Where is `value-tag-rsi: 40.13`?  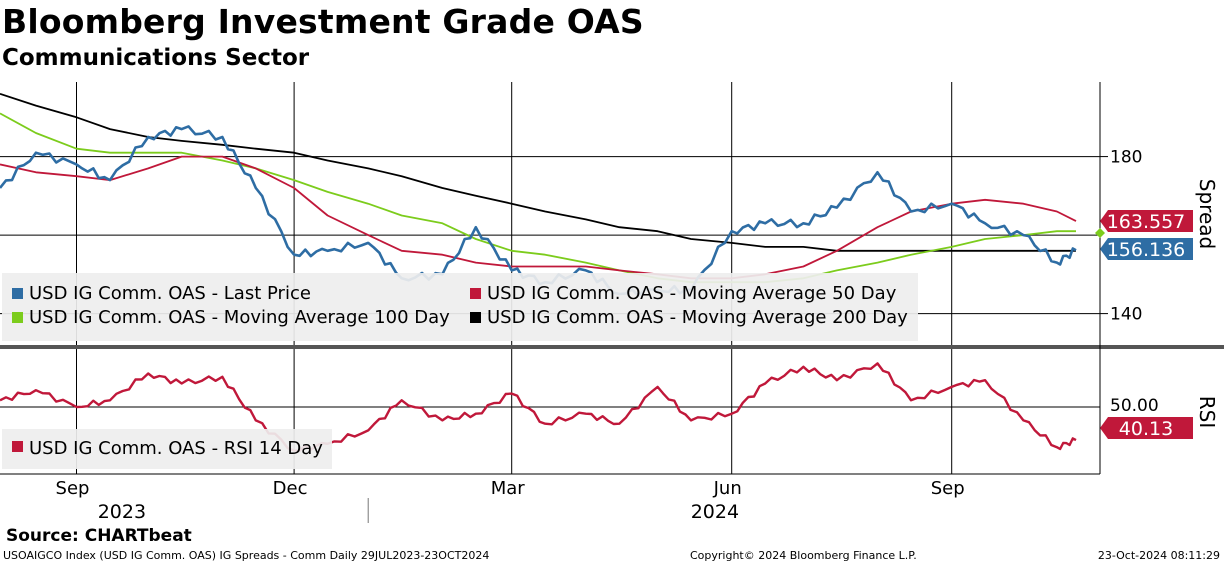
value-tag-rsi: 40.13 is located at coordinates (1146, 428).